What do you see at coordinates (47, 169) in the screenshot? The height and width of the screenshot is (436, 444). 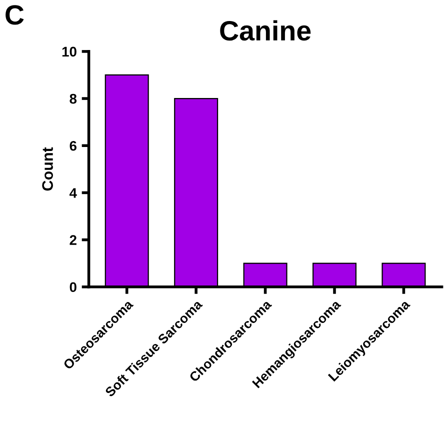 I see `y-axis-title: Count` at bounding box center [47, 169].